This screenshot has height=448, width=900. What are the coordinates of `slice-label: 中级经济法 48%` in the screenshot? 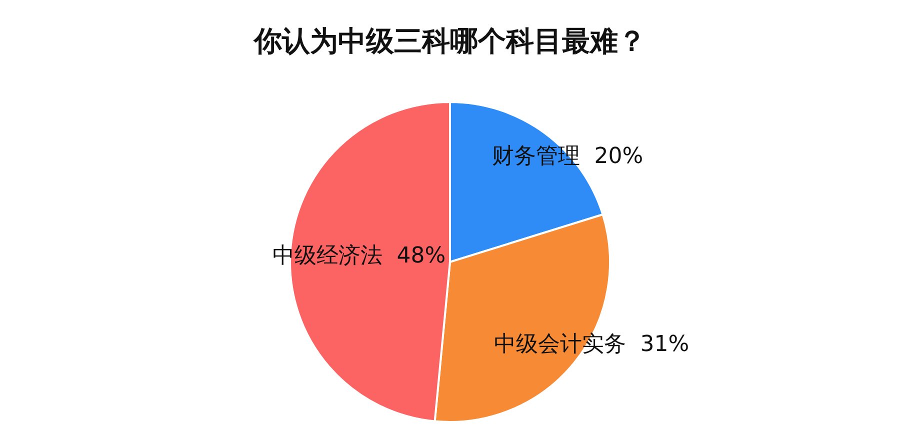 It's located at (359, 255).